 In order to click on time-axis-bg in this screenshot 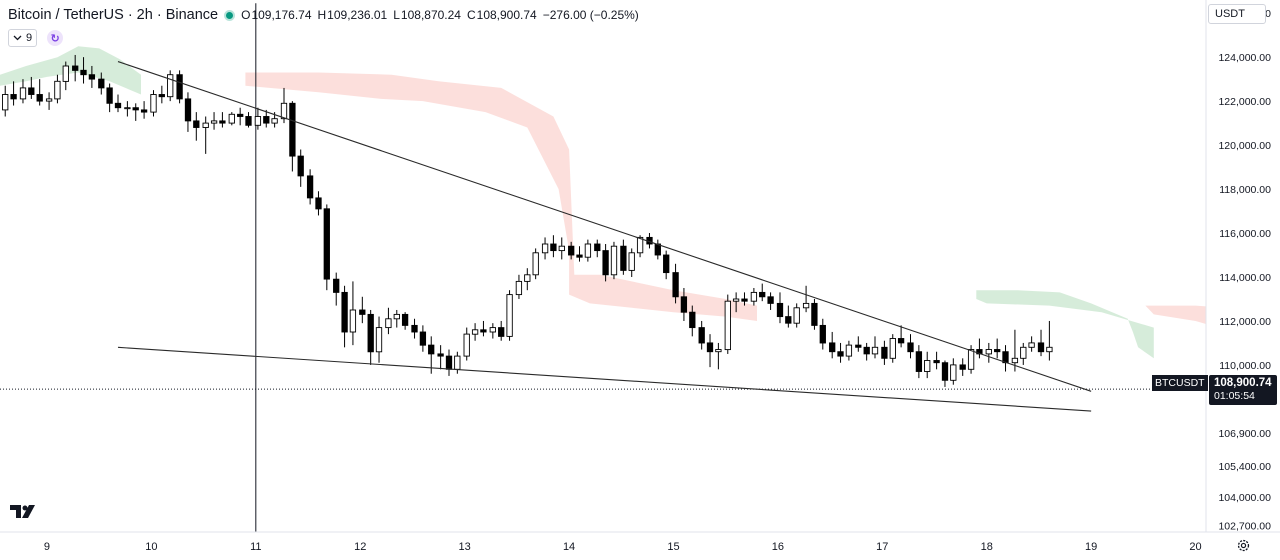, I will do `click(603, 546)`.